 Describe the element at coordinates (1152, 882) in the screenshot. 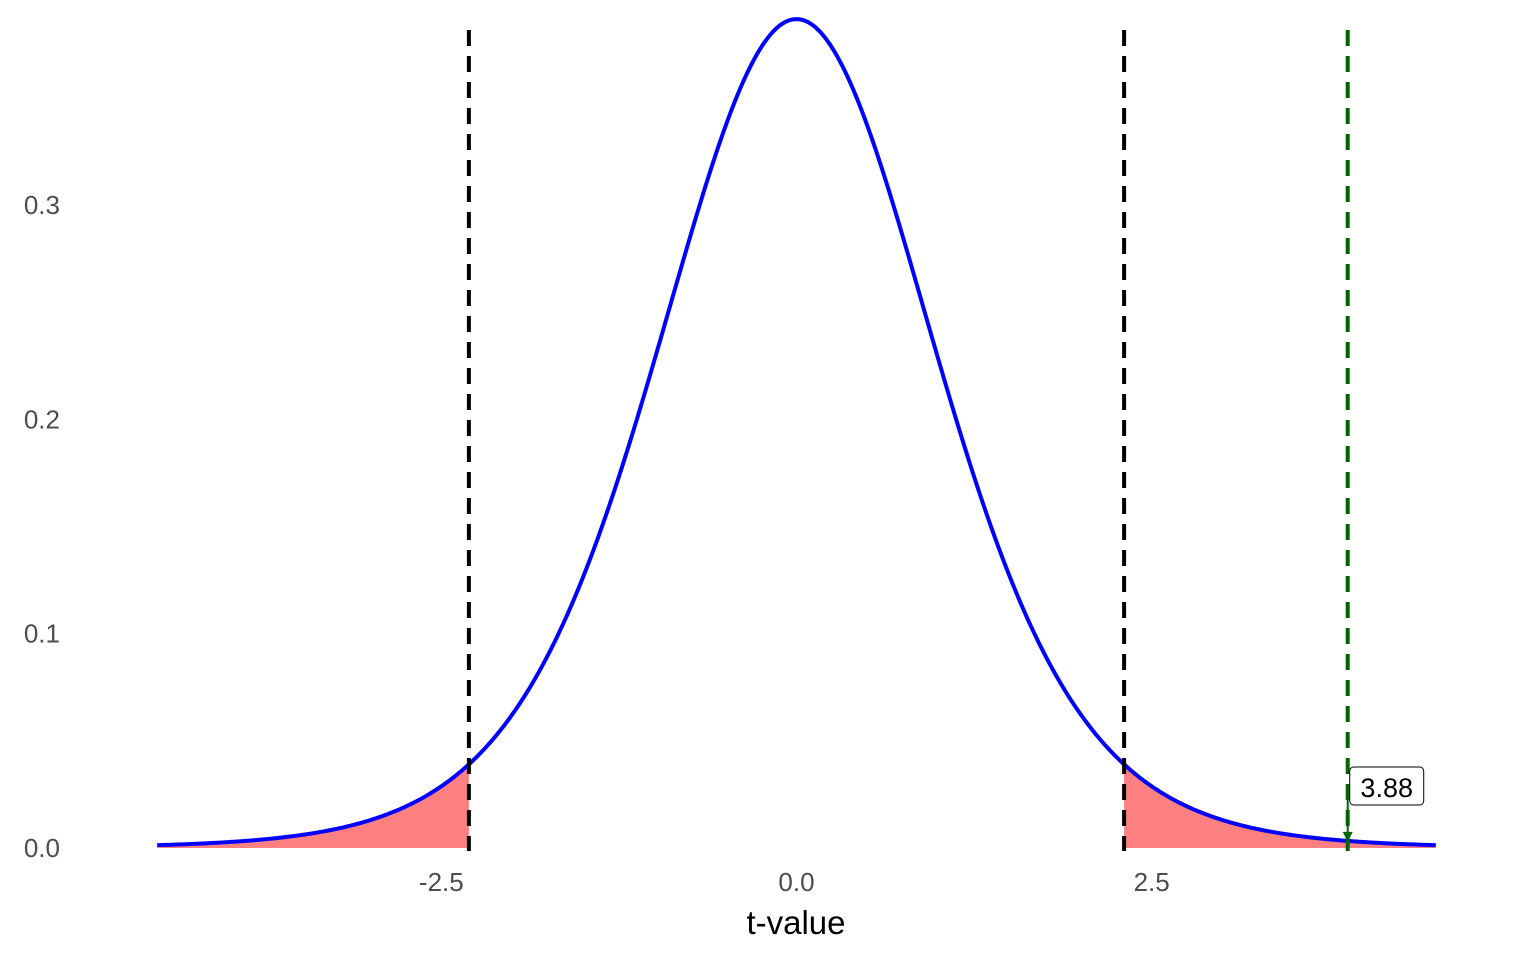

I see `x-tick-label: 2.5` at that location.